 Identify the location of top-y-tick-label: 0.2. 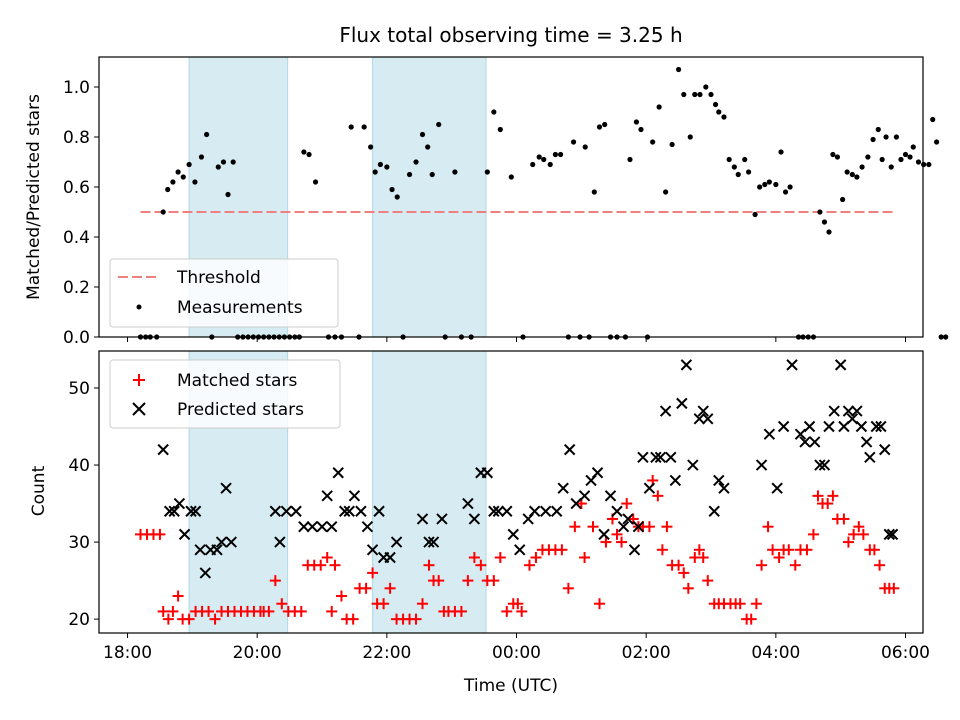
(76, 288).